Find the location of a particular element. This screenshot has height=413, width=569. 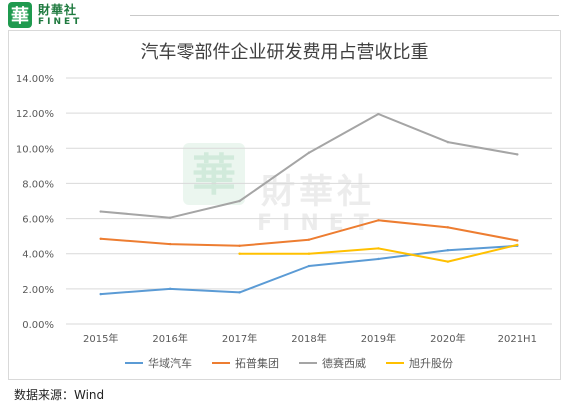

header-rule is located at coordinates (344, 15).